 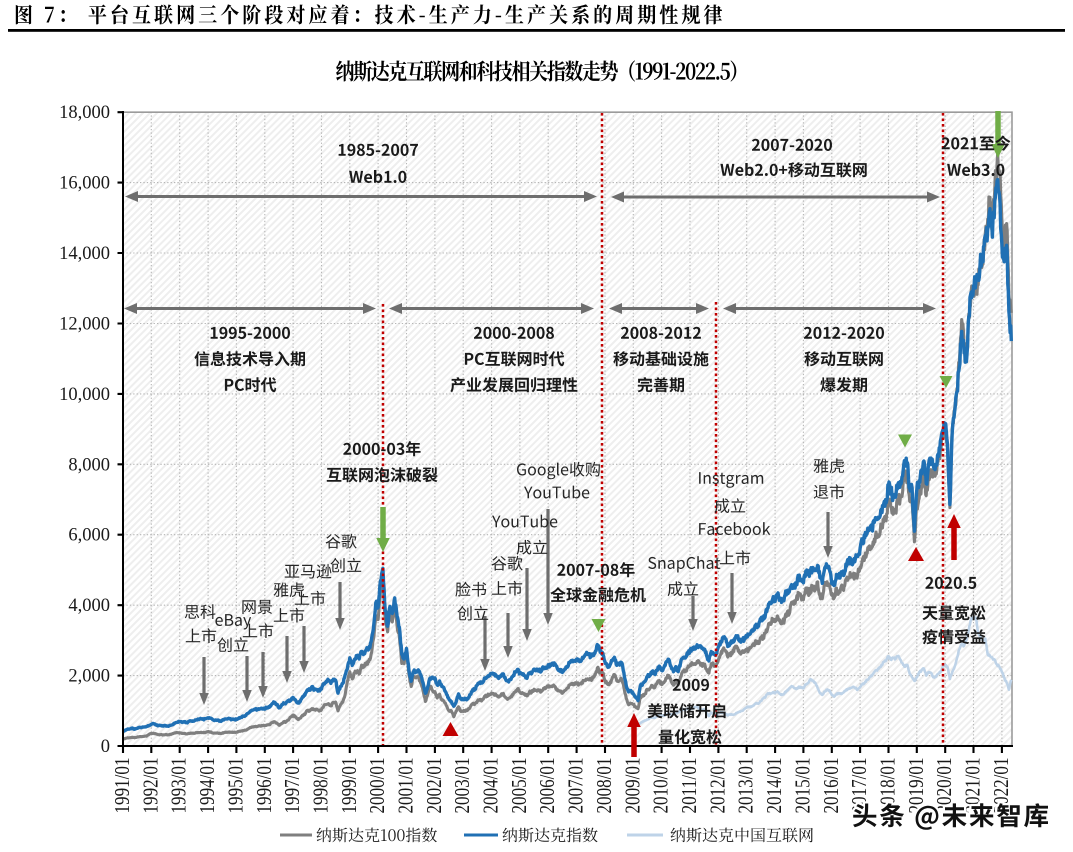 What do you see at coordinates (321, 786) in the screenshot?
I see `svg-text: 1998/01` at bounding box center [321, 786].